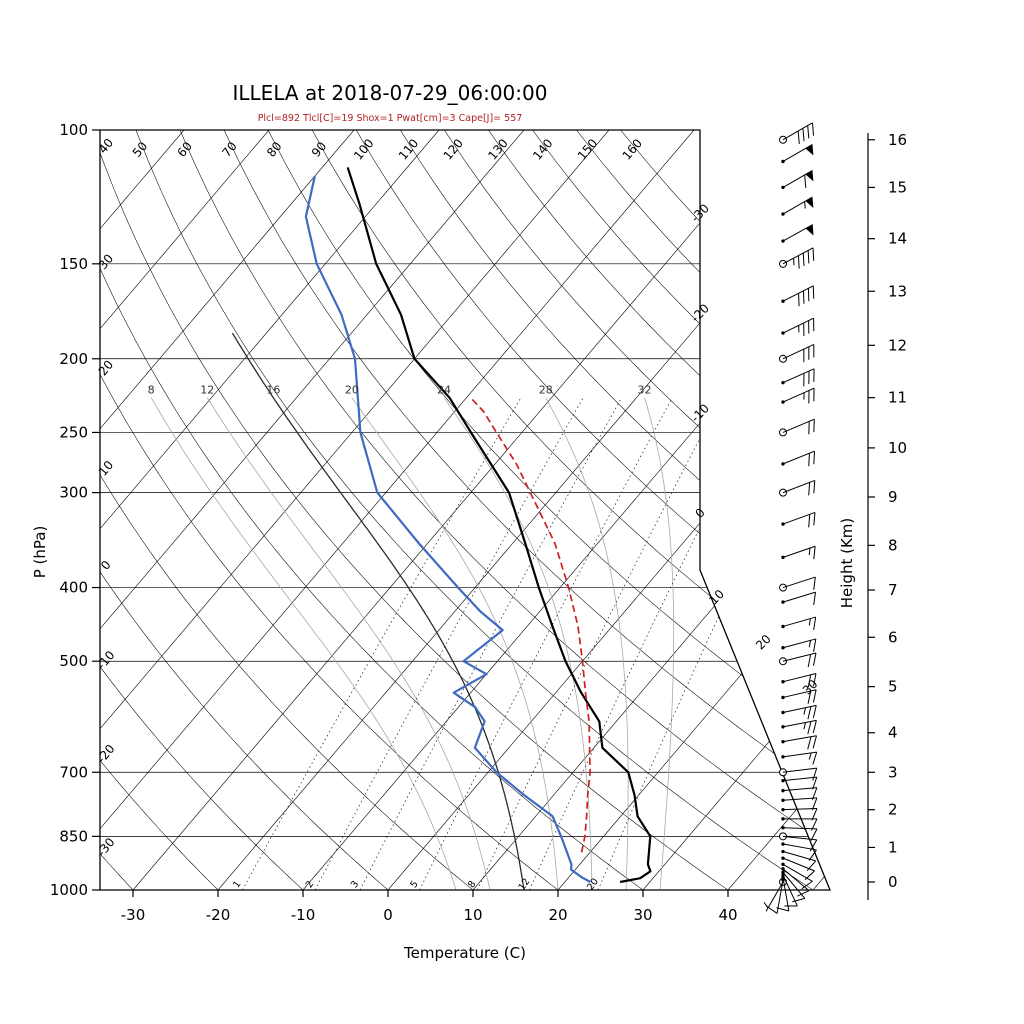 This screenshot has width=1024, height=1024. I want to click on height-tick-label: 9, so click(893, 497).